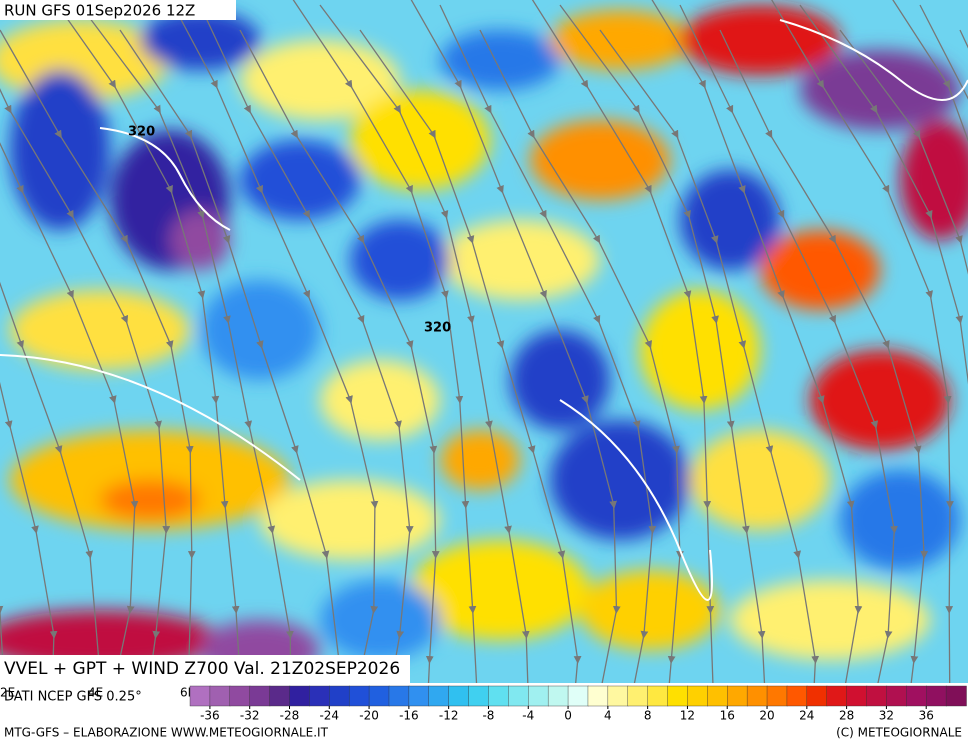  Describe the element at coordinates (409, 716) in the screenshot. I see `colorbar-tick-label: -16` at that location.